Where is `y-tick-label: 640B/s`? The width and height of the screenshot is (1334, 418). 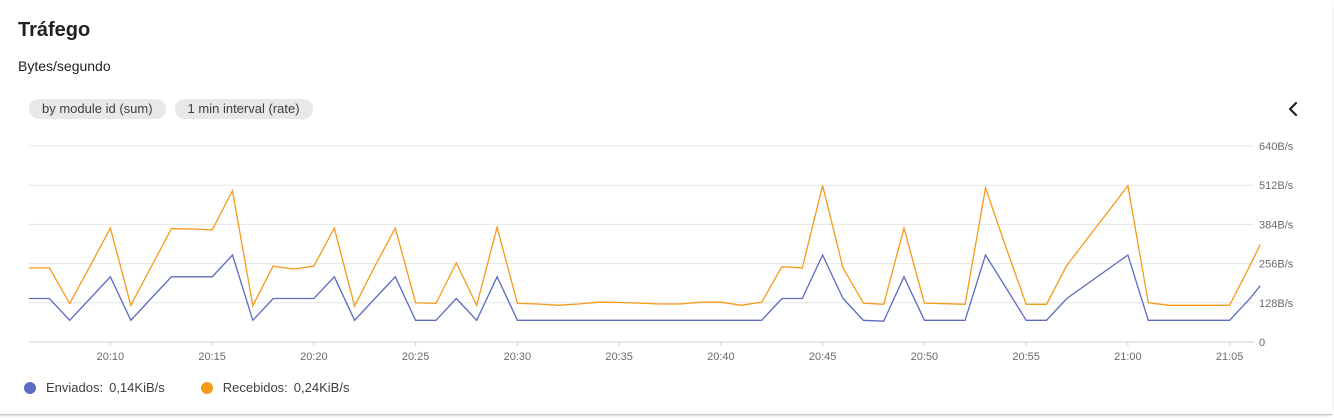
y-tick-label: 640B/s is located at coordinates (1276, 147).